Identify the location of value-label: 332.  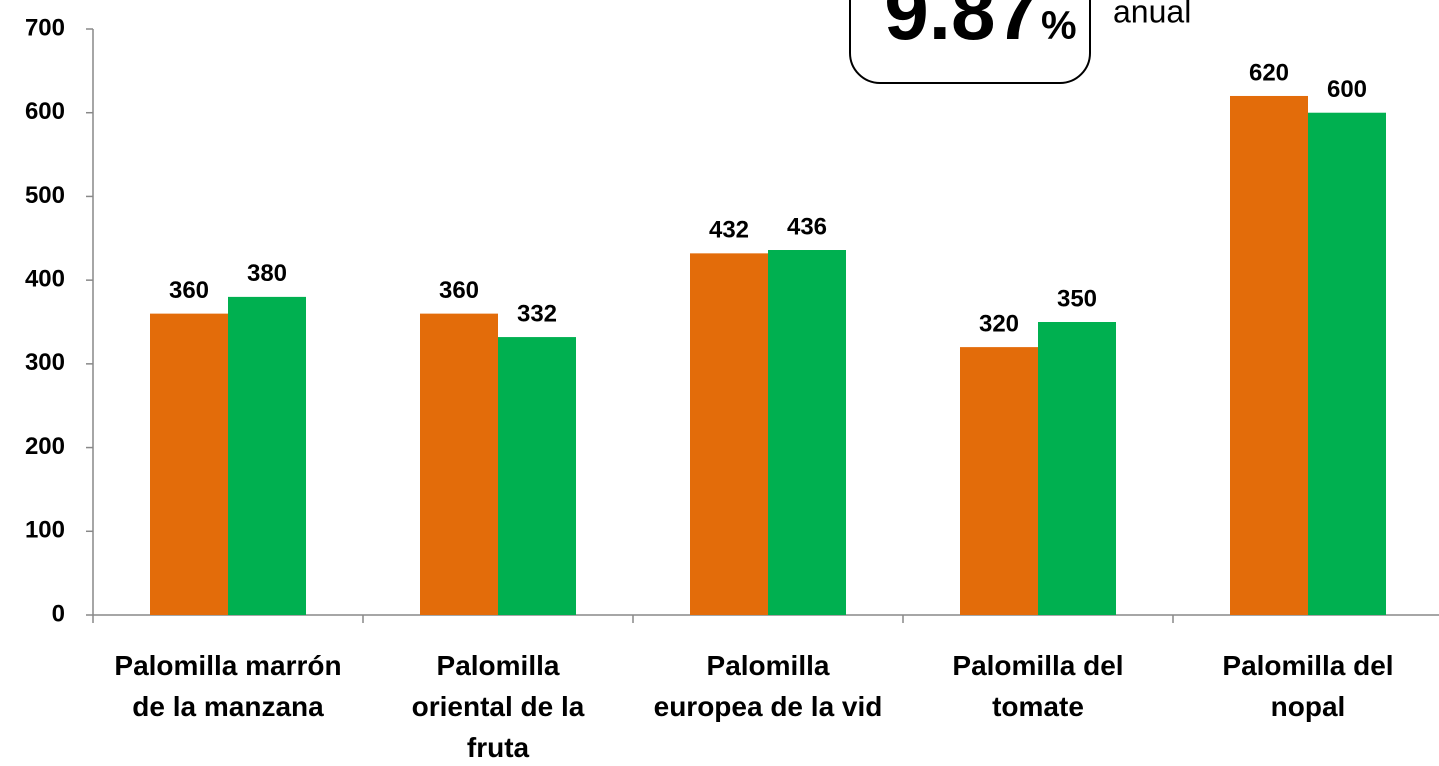
(537, 313).